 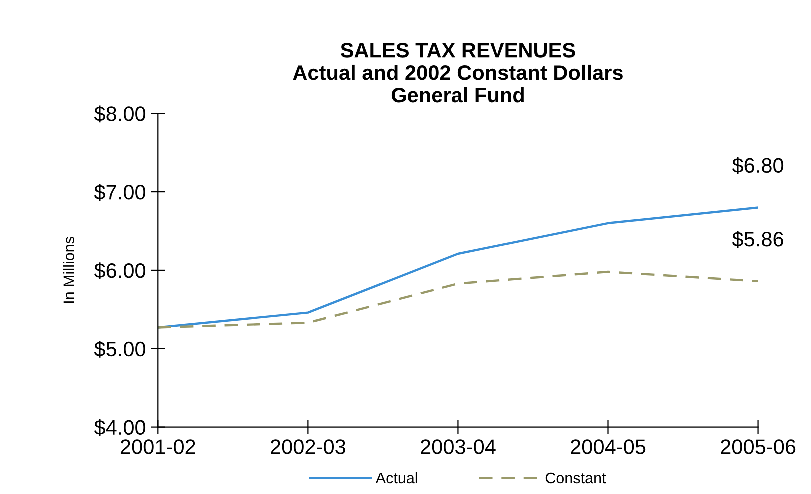 I want to click on legend-label: Actual, so click(x=397, y=478).